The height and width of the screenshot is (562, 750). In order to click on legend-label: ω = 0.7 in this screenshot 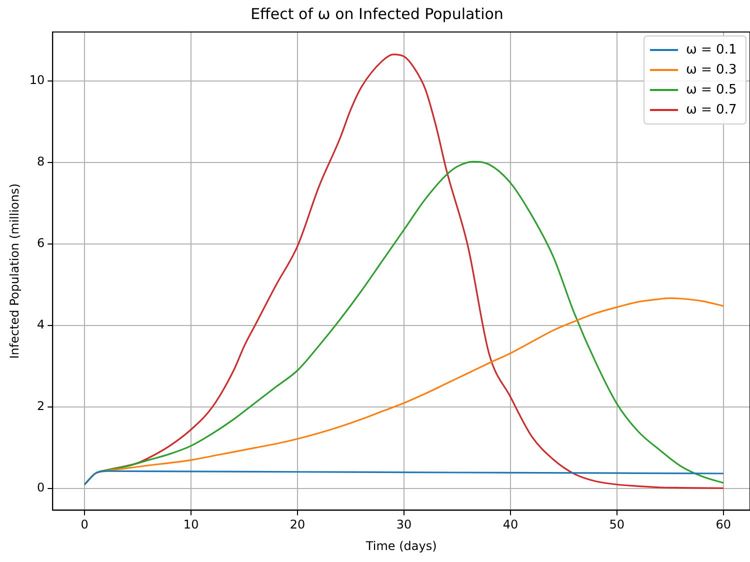, I will do `click(711, 110)`.